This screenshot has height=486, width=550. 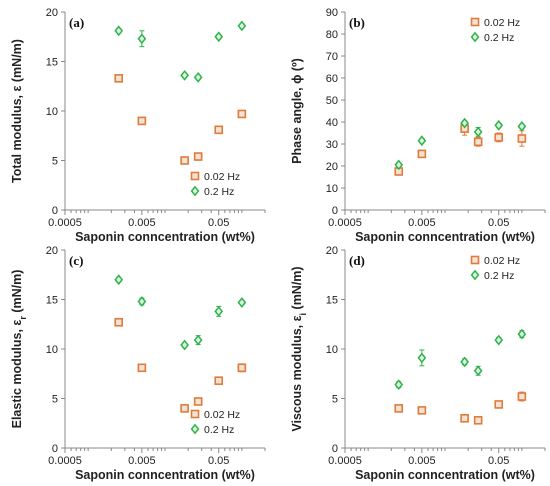 I want to click on panel-label: (b), so click(x=357, y=22).